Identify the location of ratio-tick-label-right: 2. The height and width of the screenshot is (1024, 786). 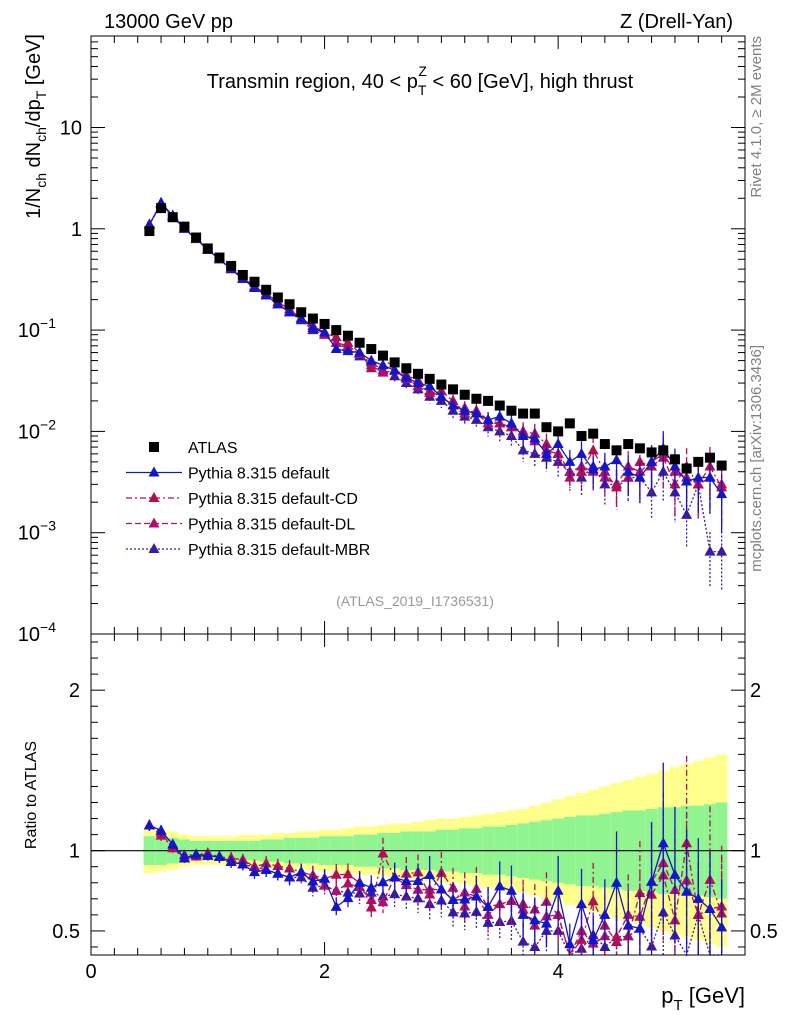
(755, 691).